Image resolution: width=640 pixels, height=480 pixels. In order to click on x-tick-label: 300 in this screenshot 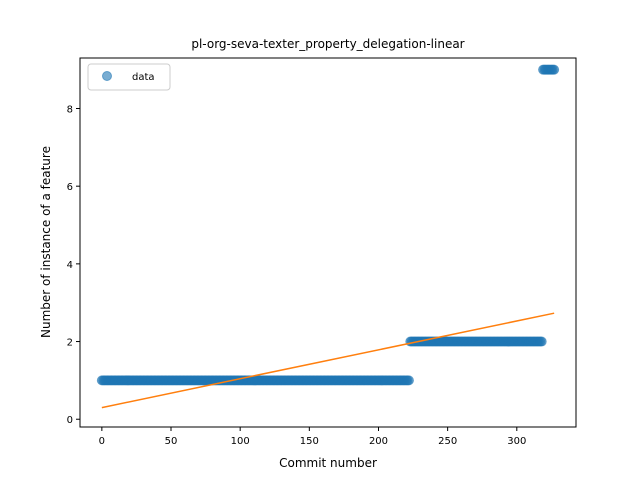, I will do `click(516, 441)`.